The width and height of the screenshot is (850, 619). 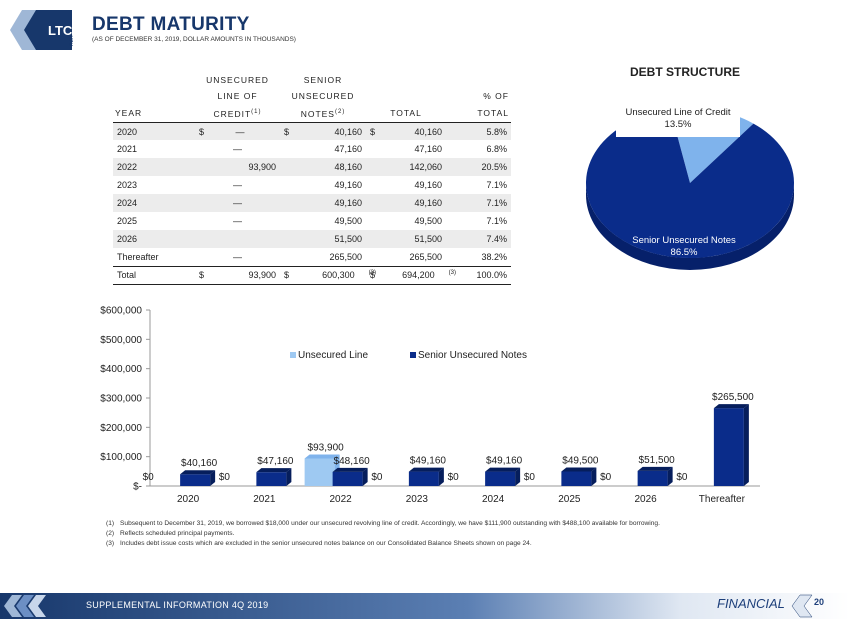 I want to click on pie-value-unsecured-line: 13.5%, so click(x=678, y=124).